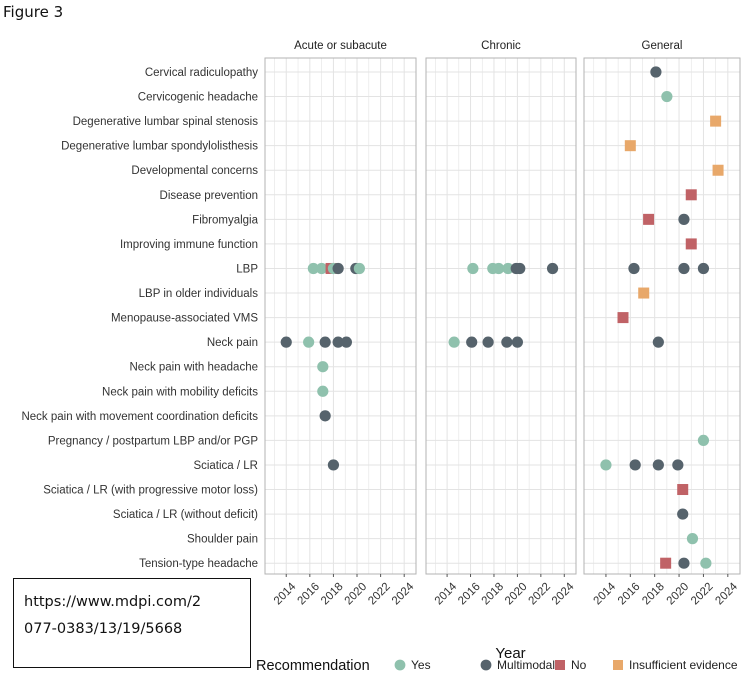 This screenshot has width=751, height=690. Describe the element at coordinates (501, 46) in the screenshot. I see `panel-title-chronic: Chronic` at that location.